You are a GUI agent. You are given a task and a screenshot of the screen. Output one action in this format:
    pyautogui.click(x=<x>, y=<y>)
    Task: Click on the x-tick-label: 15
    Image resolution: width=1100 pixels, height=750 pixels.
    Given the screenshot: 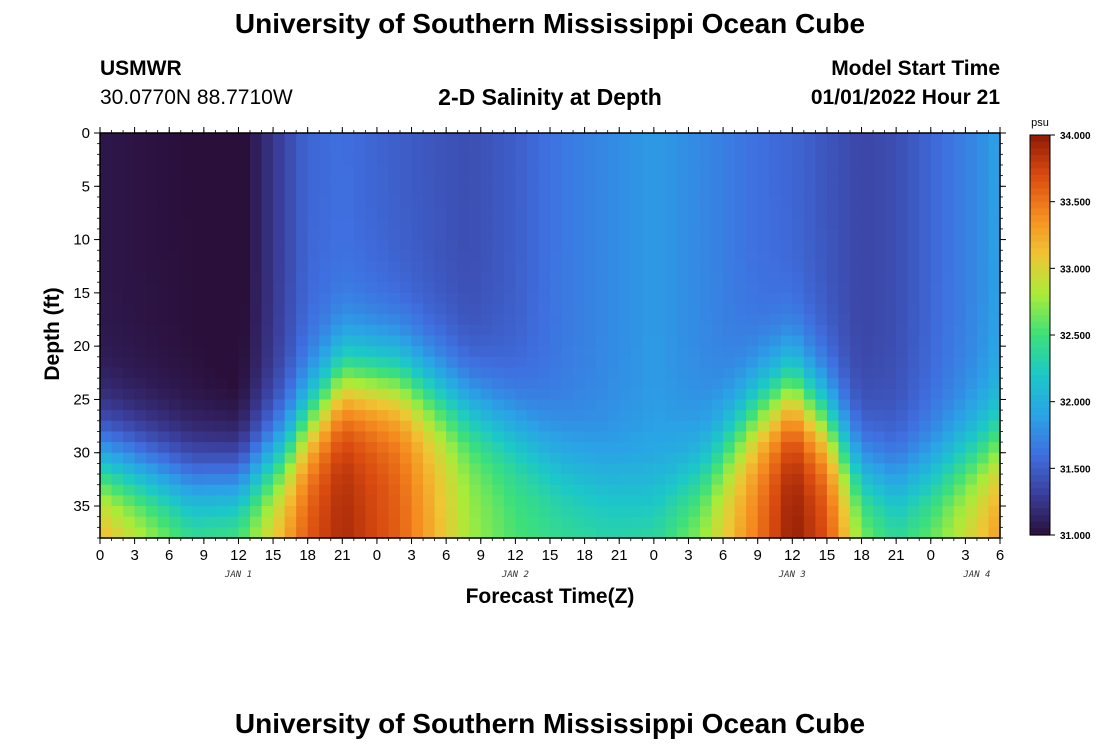 What is the action you would take?
    pyautogui.click(x=827, y=555)
    